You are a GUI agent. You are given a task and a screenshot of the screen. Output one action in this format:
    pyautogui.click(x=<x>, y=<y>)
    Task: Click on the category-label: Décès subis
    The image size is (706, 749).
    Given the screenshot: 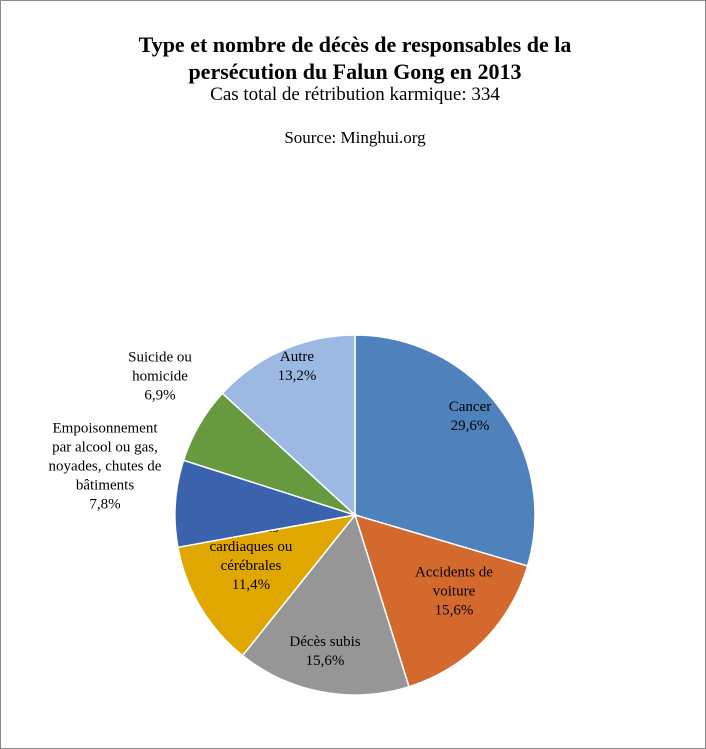 What is the action you would take?
    pyautogui.click(x=324, y=642)
    